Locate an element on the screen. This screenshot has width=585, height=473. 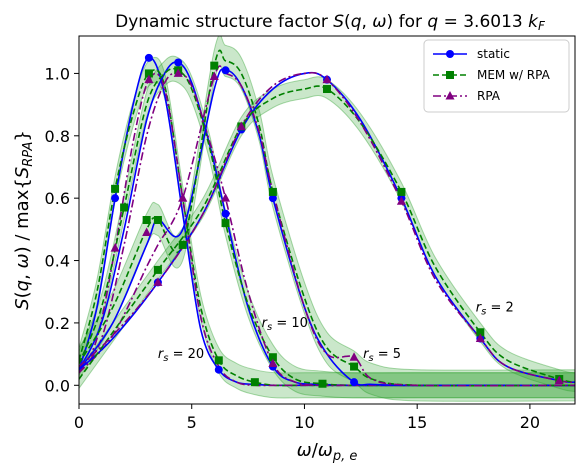
rs-annotations: rs = 20 rs = 10 rs = 5 rs = 2 is located at coordinates (336, 332).